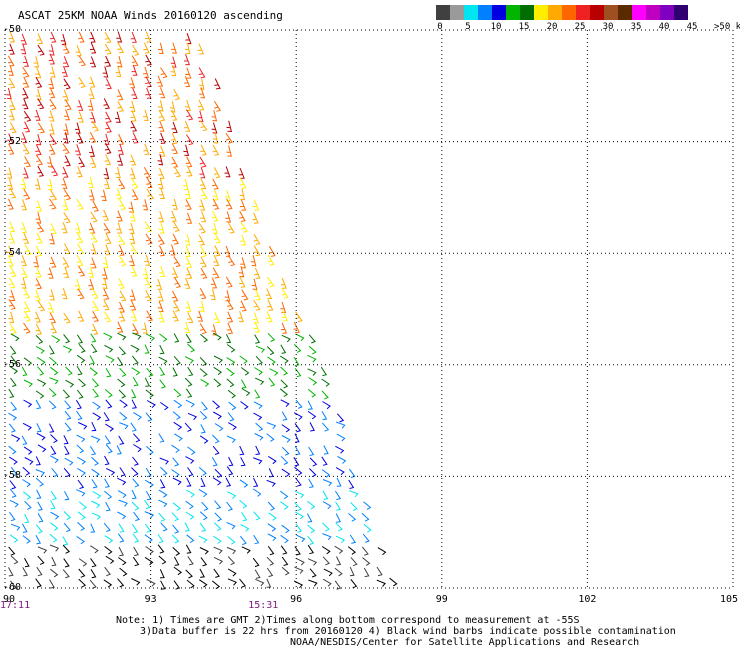 The height and width of the screenshot is (650, 740). Describe the element at coordinates (12, 141) in the screenshot. I see `latitude-label: -52` at that location.